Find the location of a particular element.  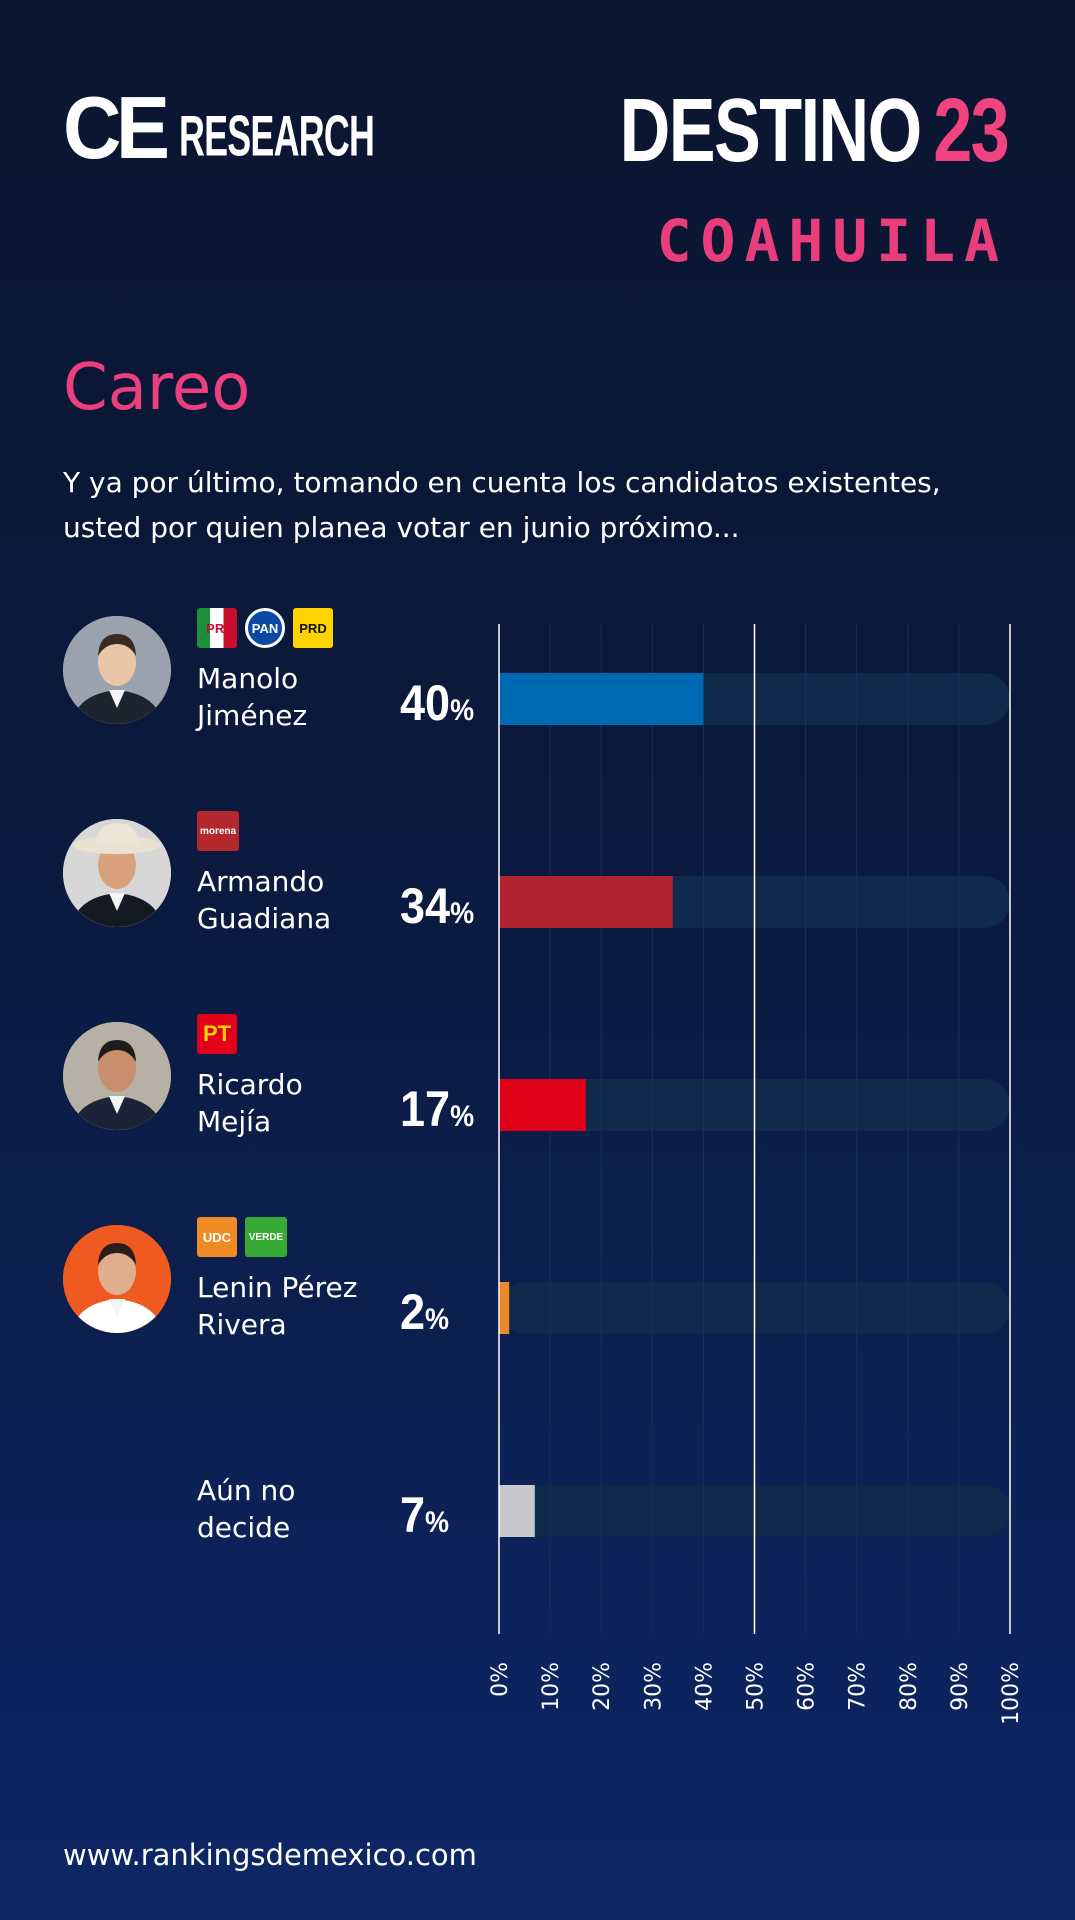

candidate-name: Aún no decide is located at coordinates (297, 1509).